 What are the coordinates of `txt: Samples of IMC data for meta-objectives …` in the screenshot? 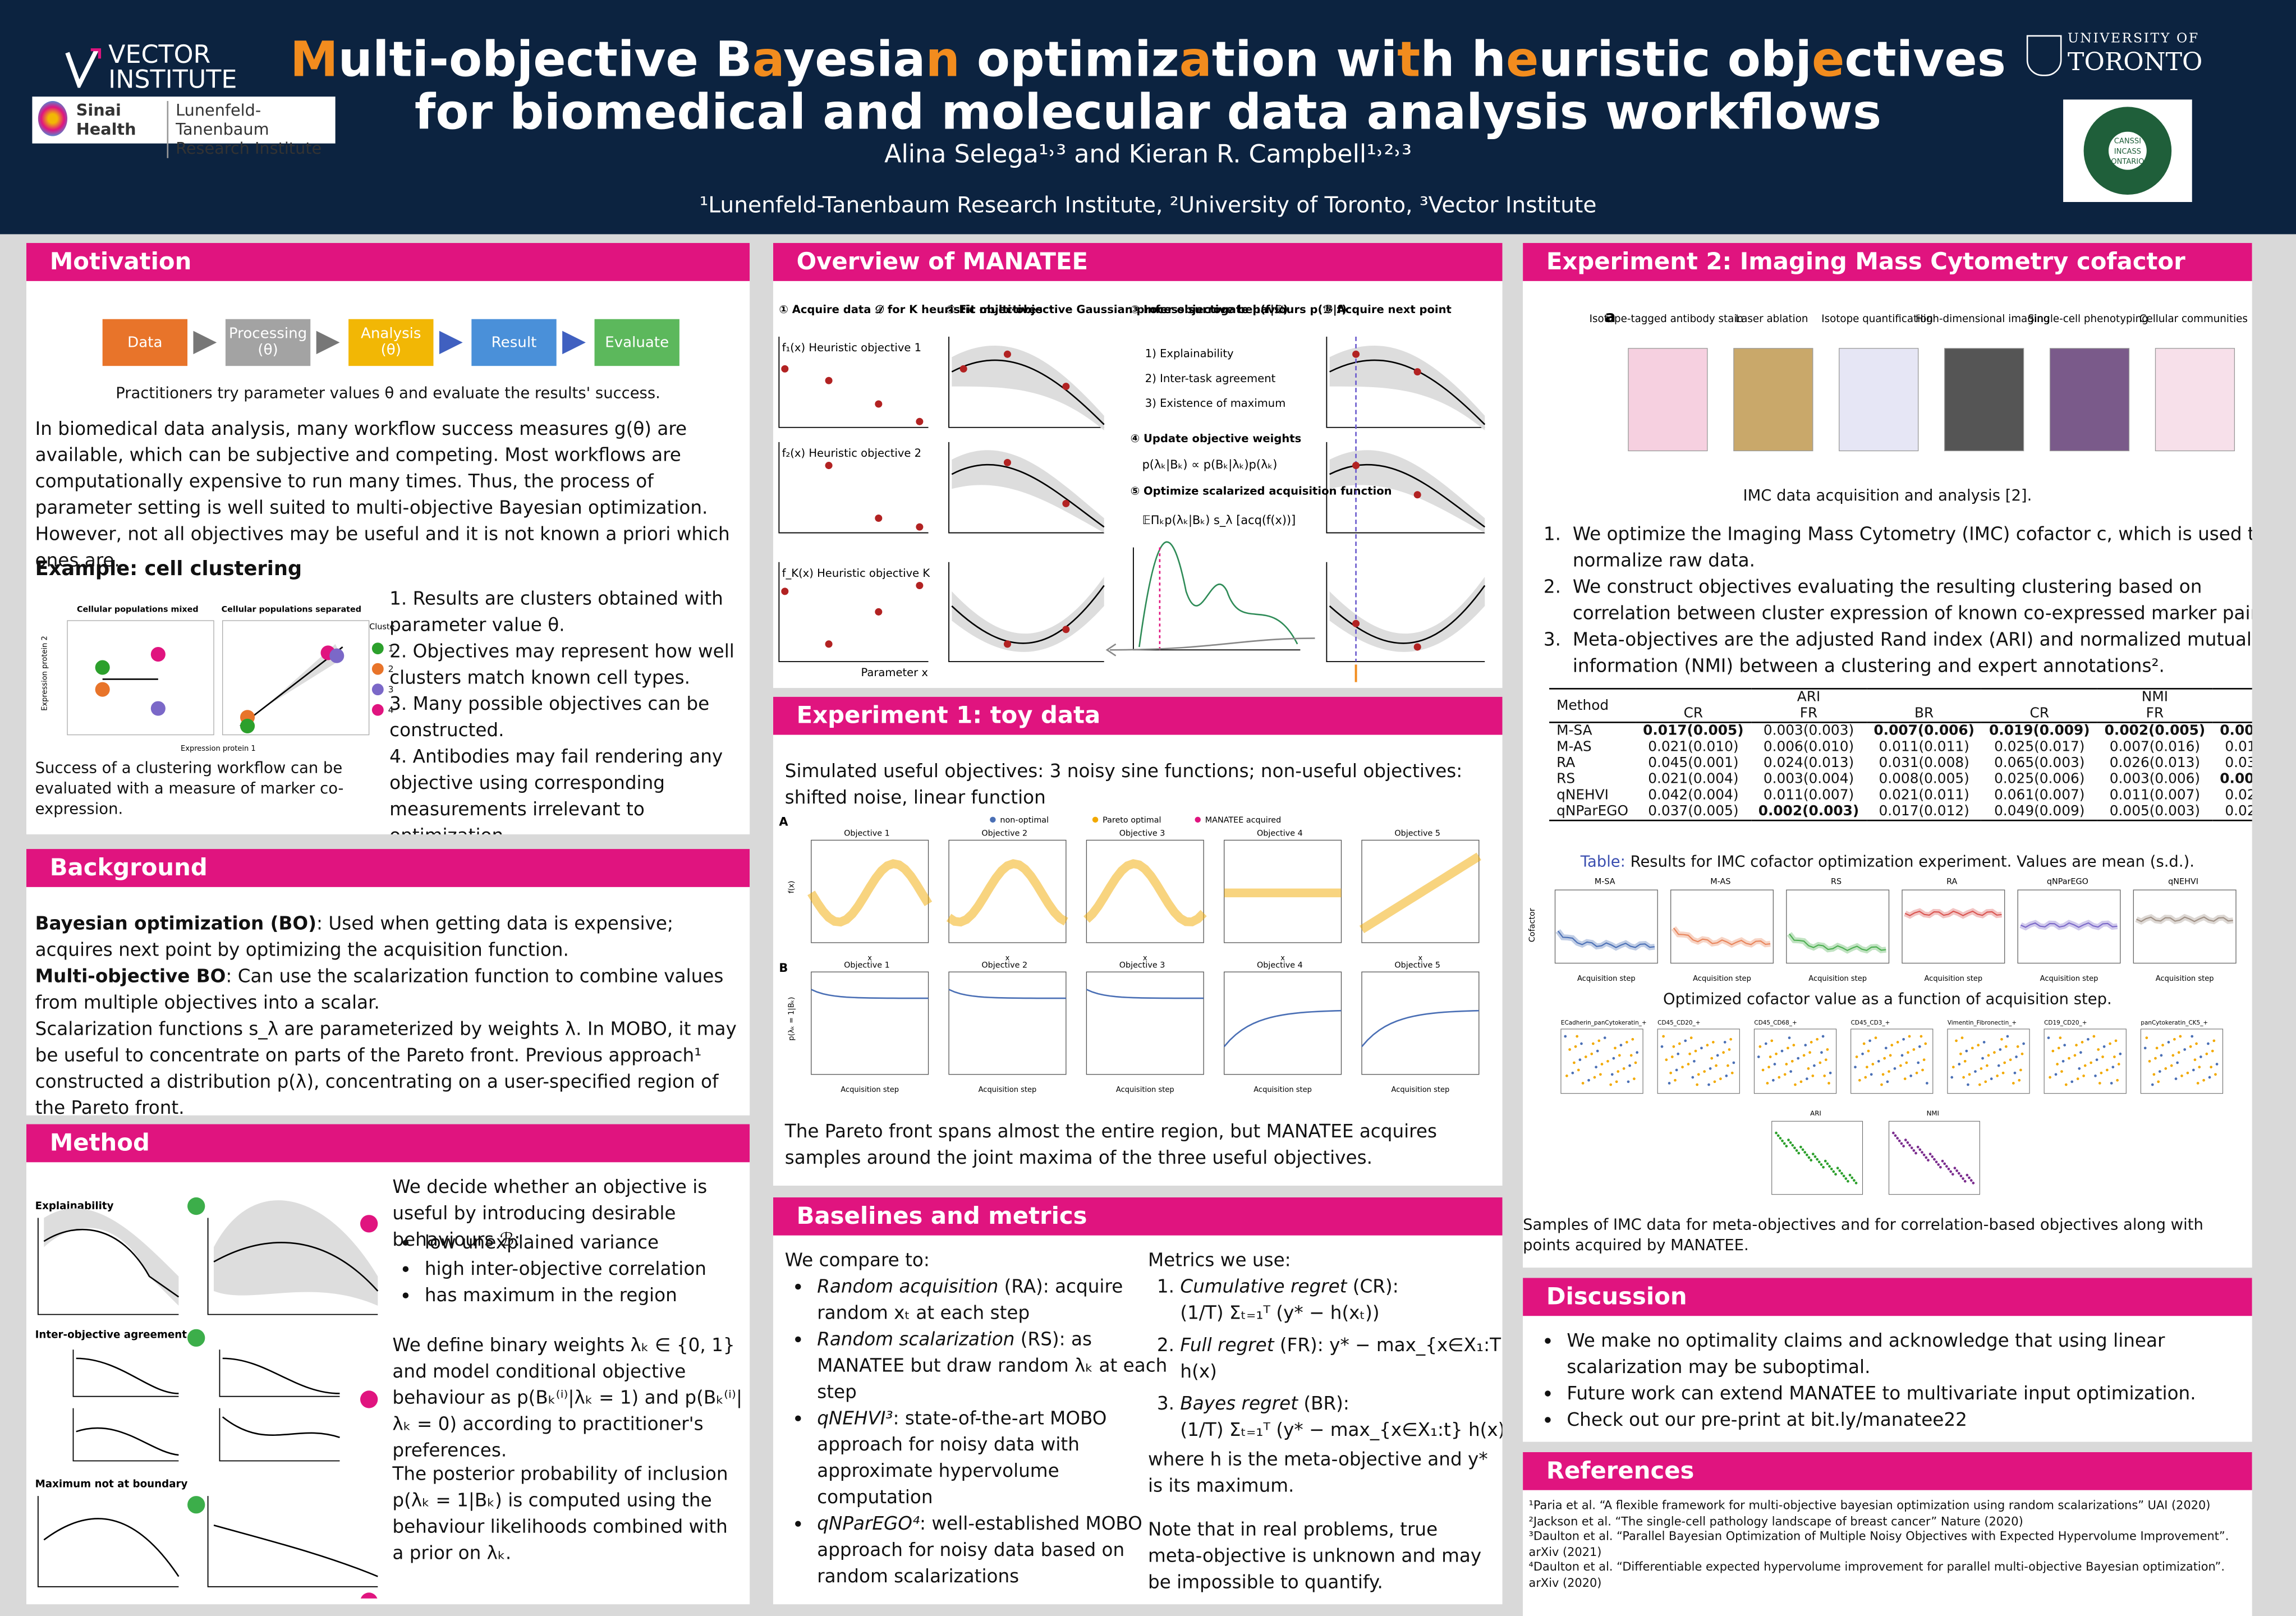 It's located at (1863, 1236).